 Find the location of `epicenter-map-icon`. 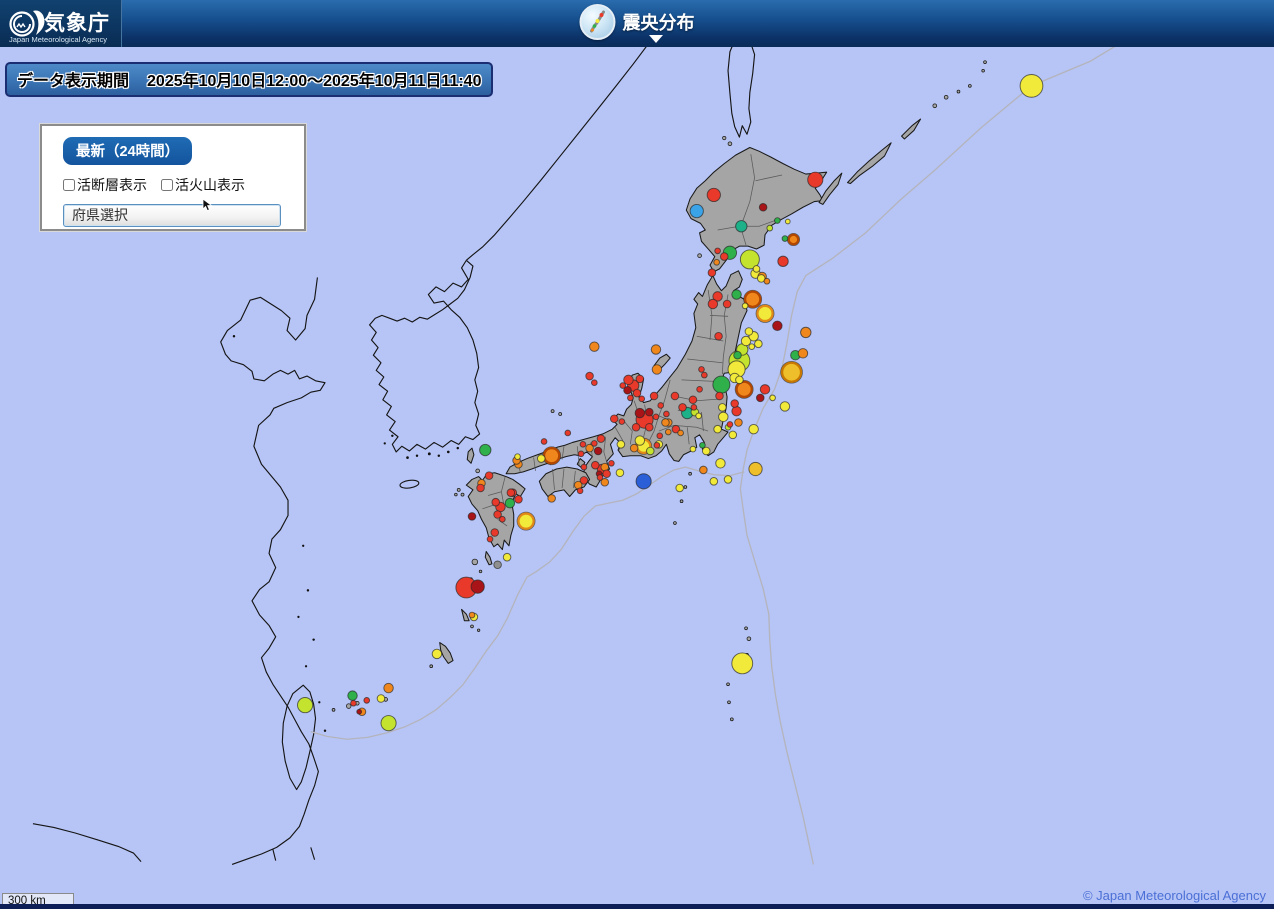

epicenter-map-icon is located at coordinates (597, 22).